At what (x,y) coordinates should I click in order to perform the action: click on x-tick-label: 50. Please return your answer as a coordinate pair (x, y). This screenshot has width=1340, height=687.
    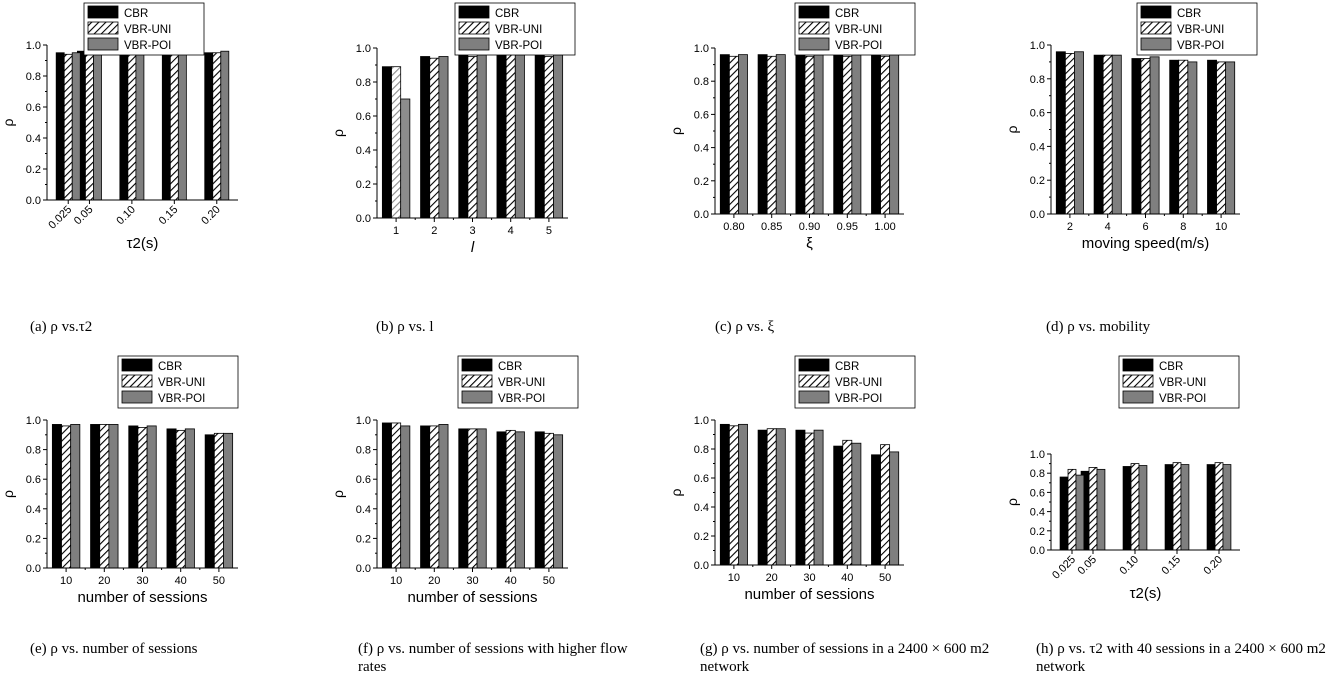
    Looking at the image, I should click on (885, 578).